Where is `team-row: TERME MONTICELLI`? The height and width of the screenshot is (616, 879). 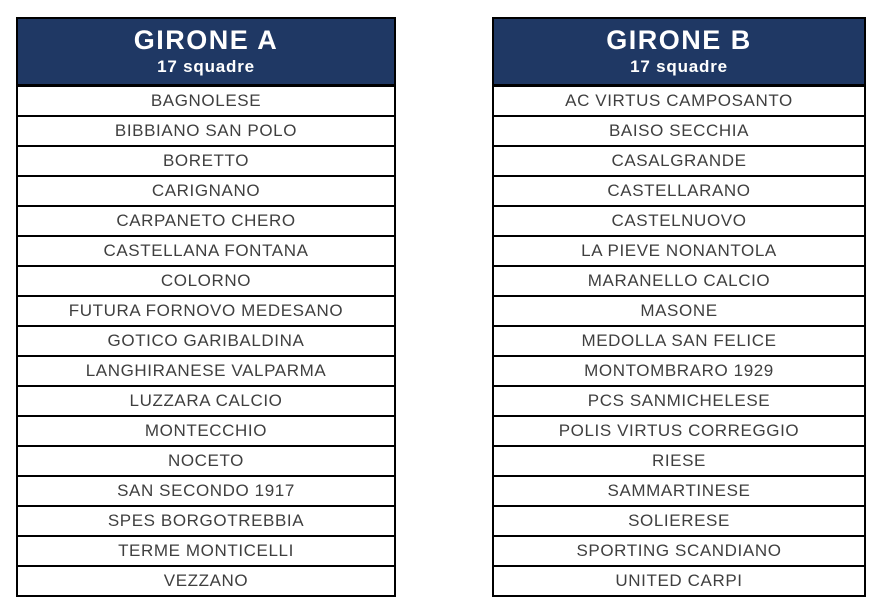
team-row: TERME MONTICELLI is located at coordinates (206, 552).